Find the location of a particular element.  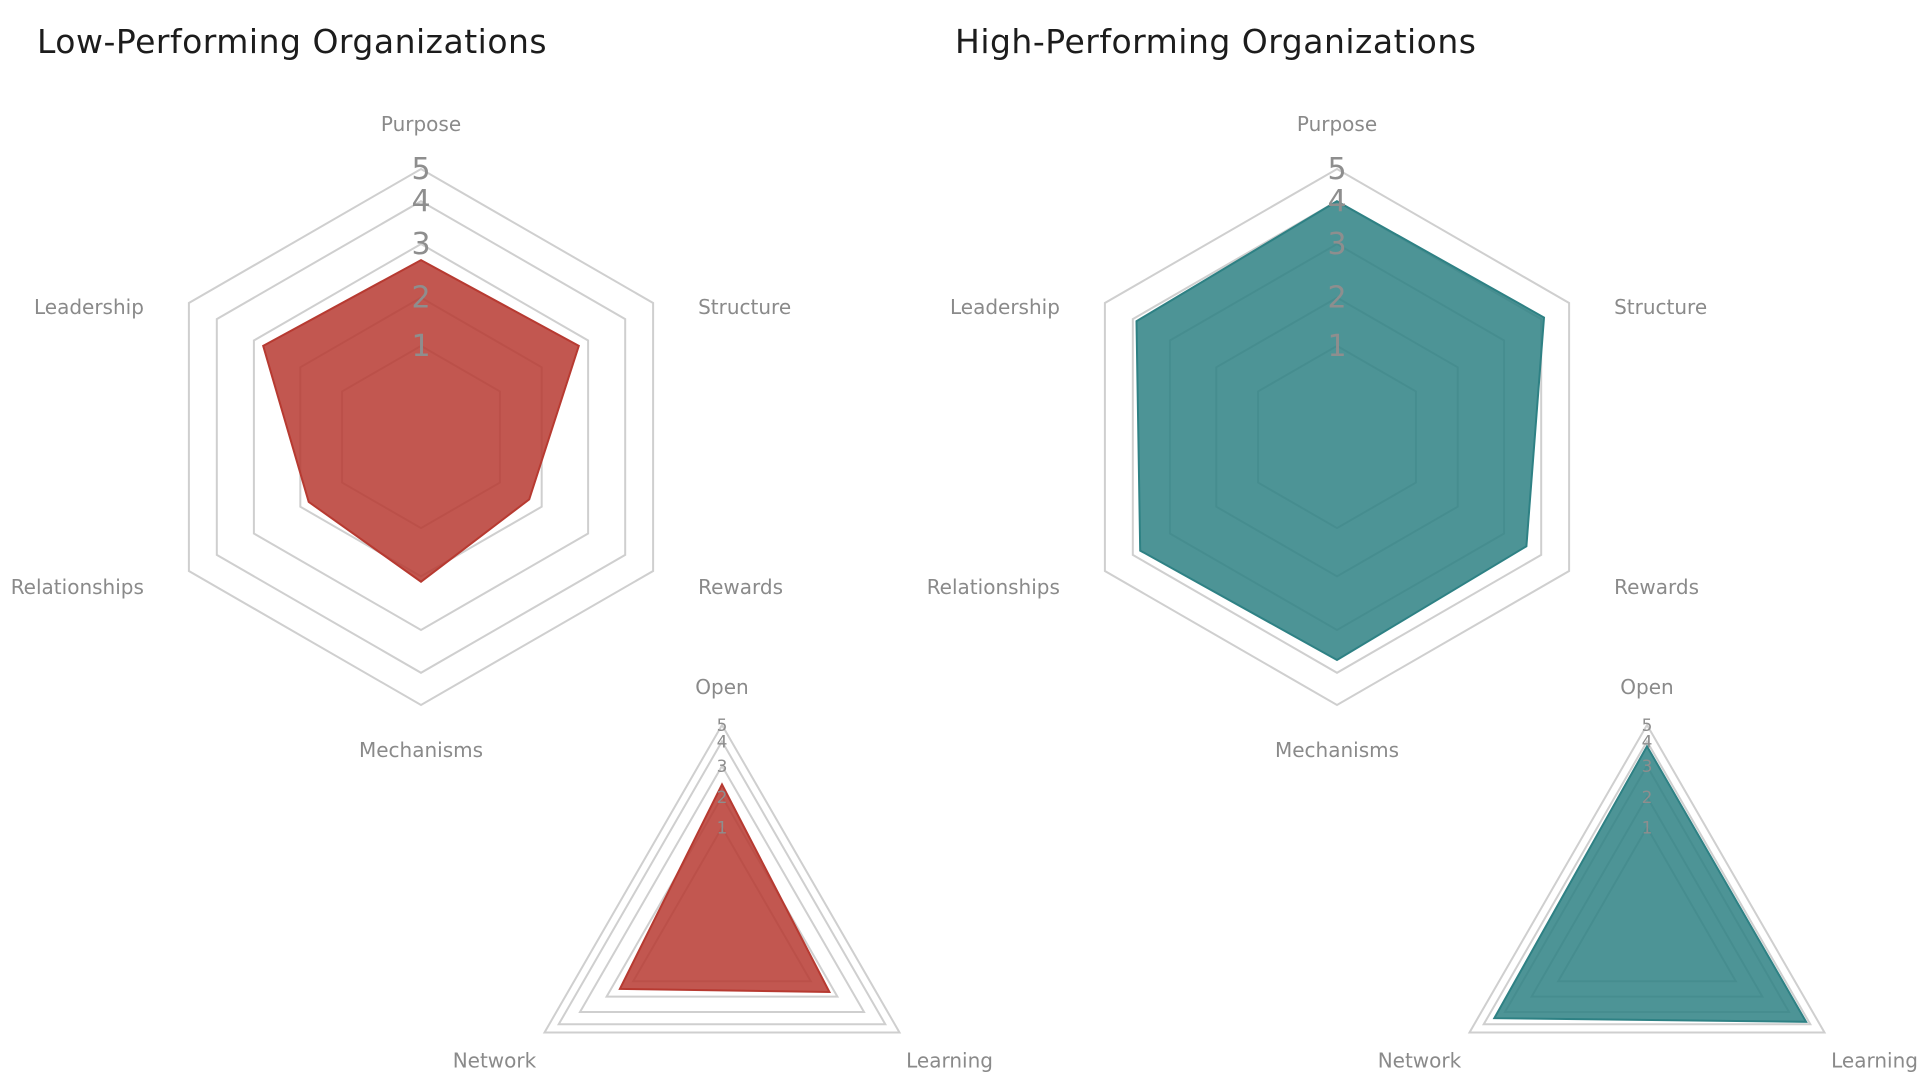

left-panel-title: Low-Performing Organizations is located at coordinates (292, 41).